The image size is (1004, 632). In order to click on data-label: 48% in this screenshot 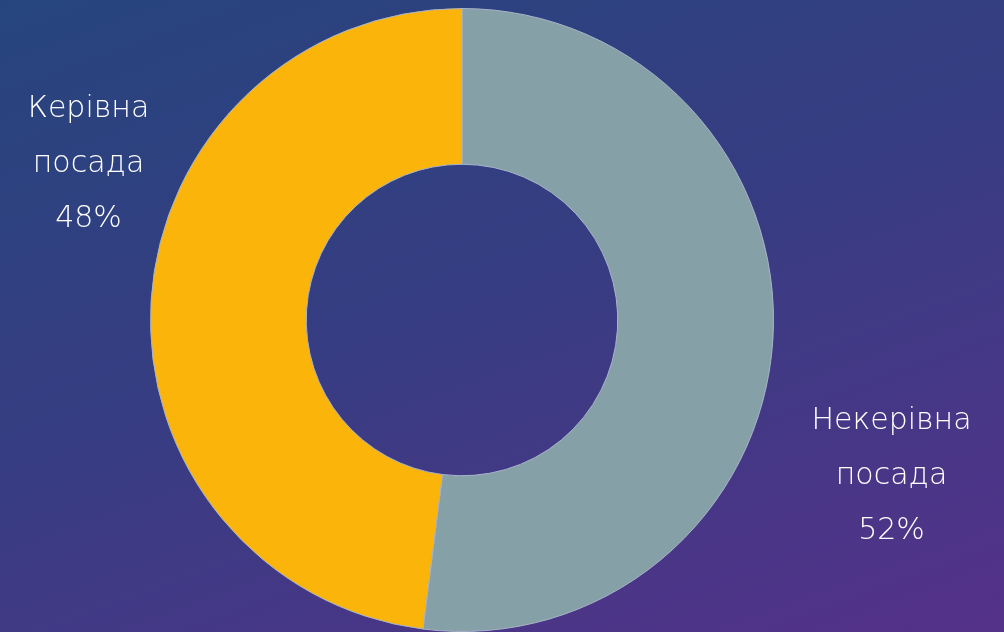, I will do `click(88, 217)`.